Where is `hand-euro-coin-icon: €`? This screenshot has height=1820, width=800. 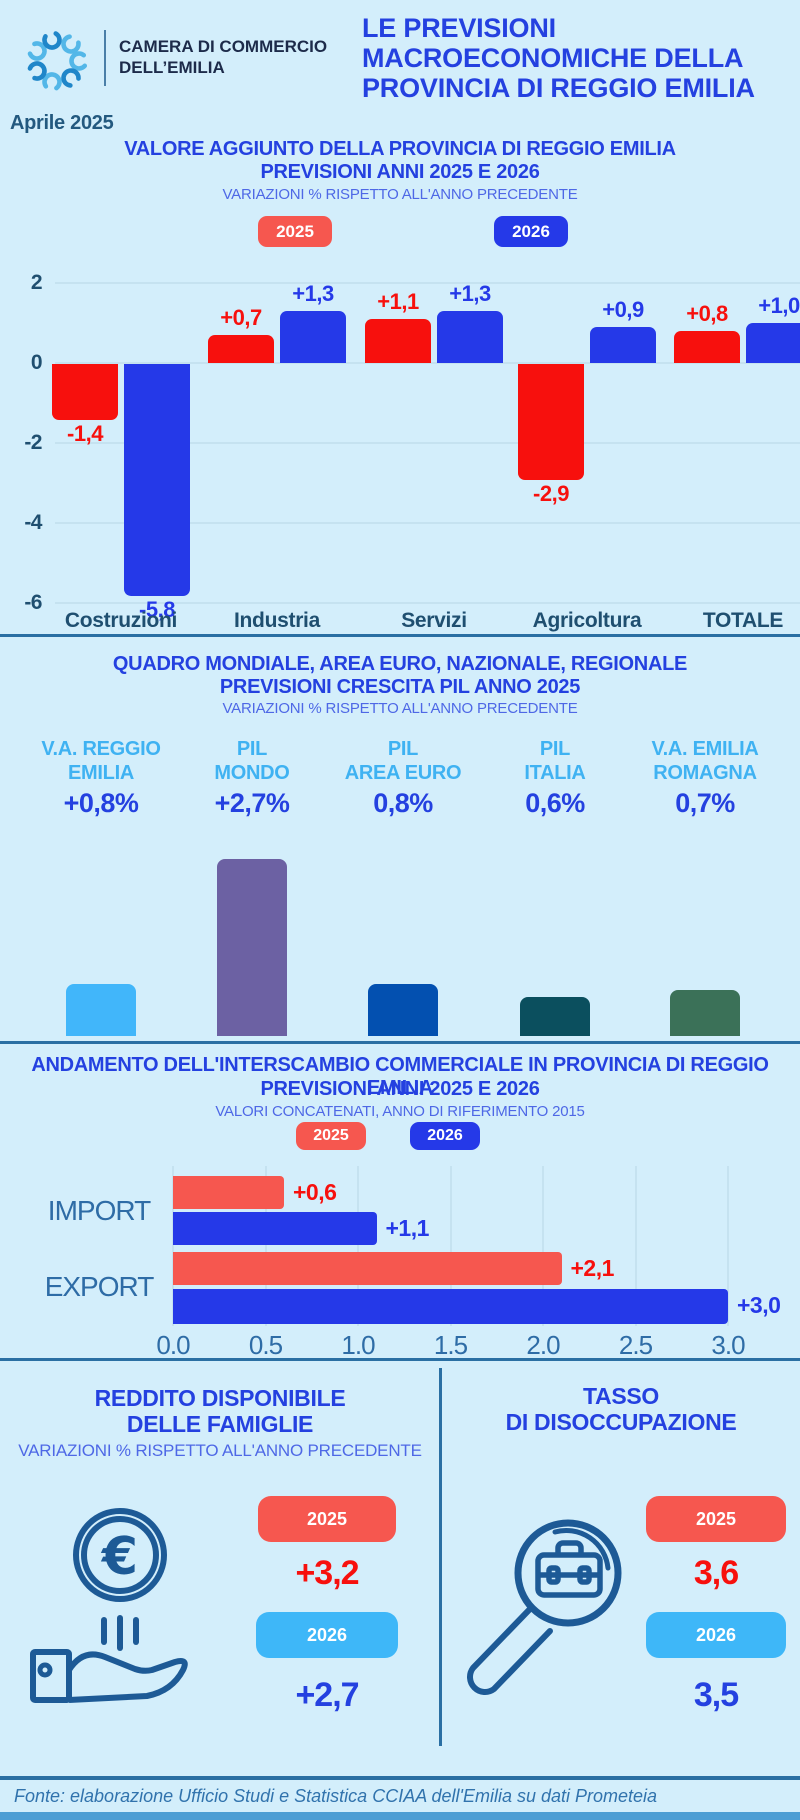 hand-euro-coin-icon: € is located at coordinates (109, 1605).